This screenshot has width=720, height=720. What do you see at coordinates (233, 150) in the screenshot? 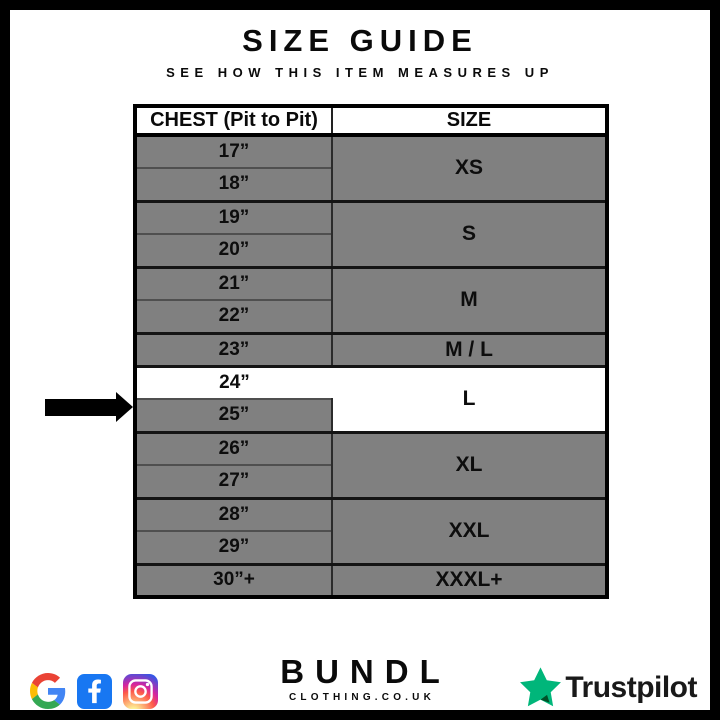
I see `chest-value-cell: 17”` at bounding box center [233, 150].